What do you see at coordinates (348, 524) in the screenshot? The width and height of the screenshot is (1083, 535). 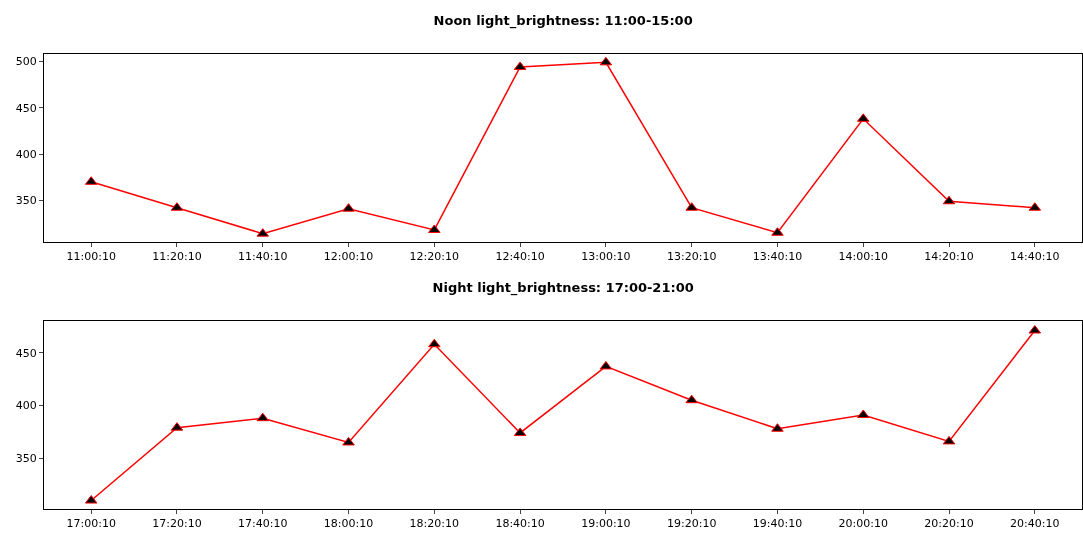 I see `x-tick-label: 18:00:10` at bounding box center [348, 524].